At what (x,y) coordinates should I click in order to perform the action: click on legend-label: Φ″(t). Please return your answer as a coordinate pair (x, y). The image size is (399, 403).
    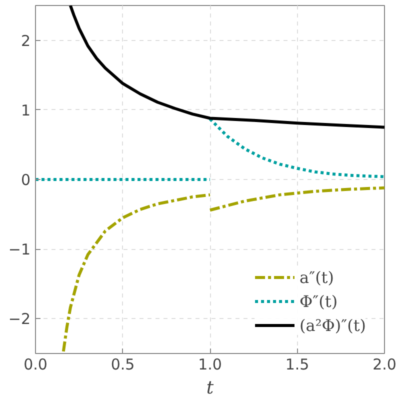
    Looking at the image, I should click on (319, 301).